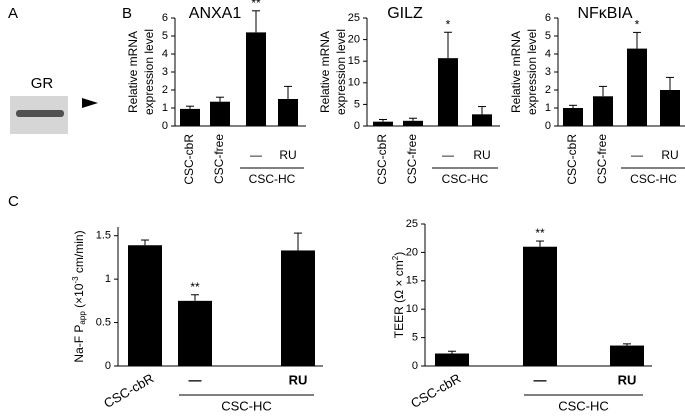 Image resolution: width=685 pixels, height=418 pixels. I want to click on y-tick-label: 10, so click(354, 83).